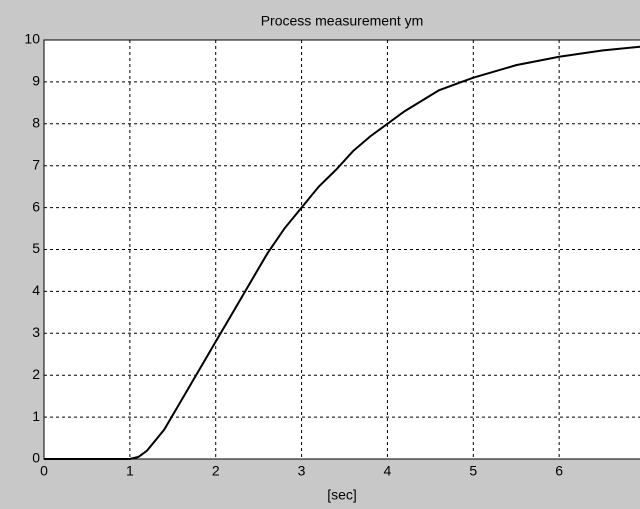 This screenshot has height=509, width=640. I want to click on x-tick-label: 5, so click(473, 471).